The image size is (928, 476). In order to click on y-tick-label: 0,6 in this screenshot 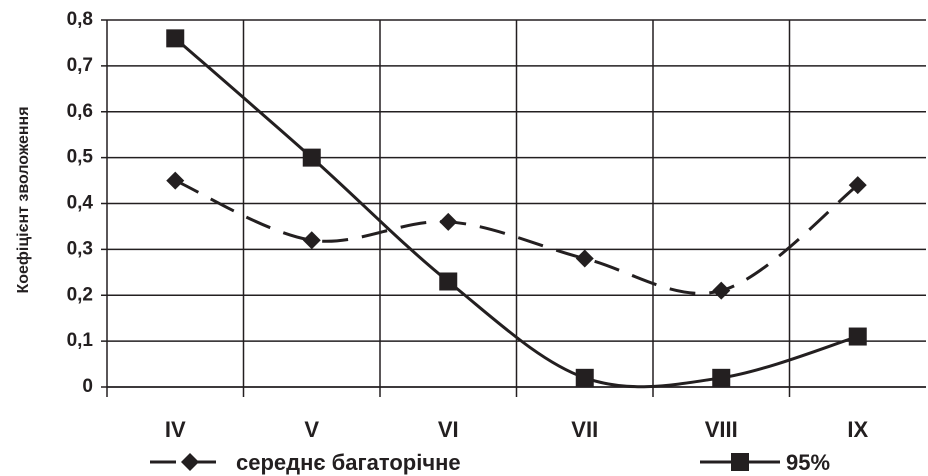, I will do `click(80, 111)`.